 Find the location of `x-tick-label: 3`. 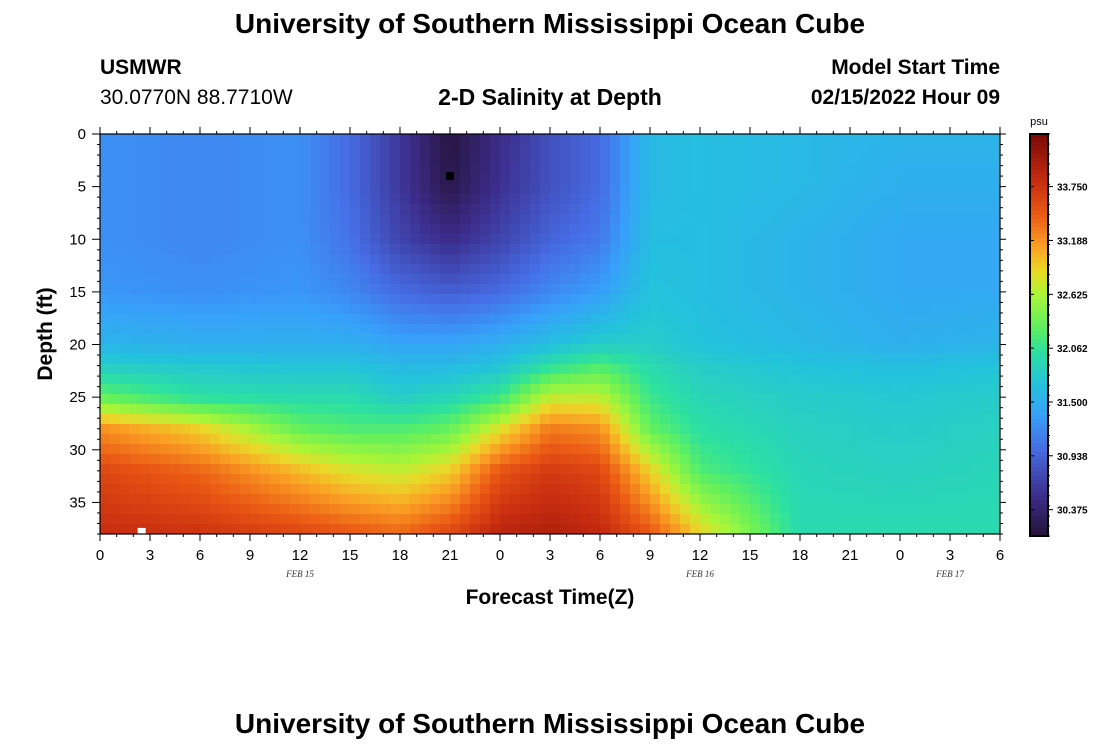

x-tick-label: 3 is located at coordinates (950, 555).